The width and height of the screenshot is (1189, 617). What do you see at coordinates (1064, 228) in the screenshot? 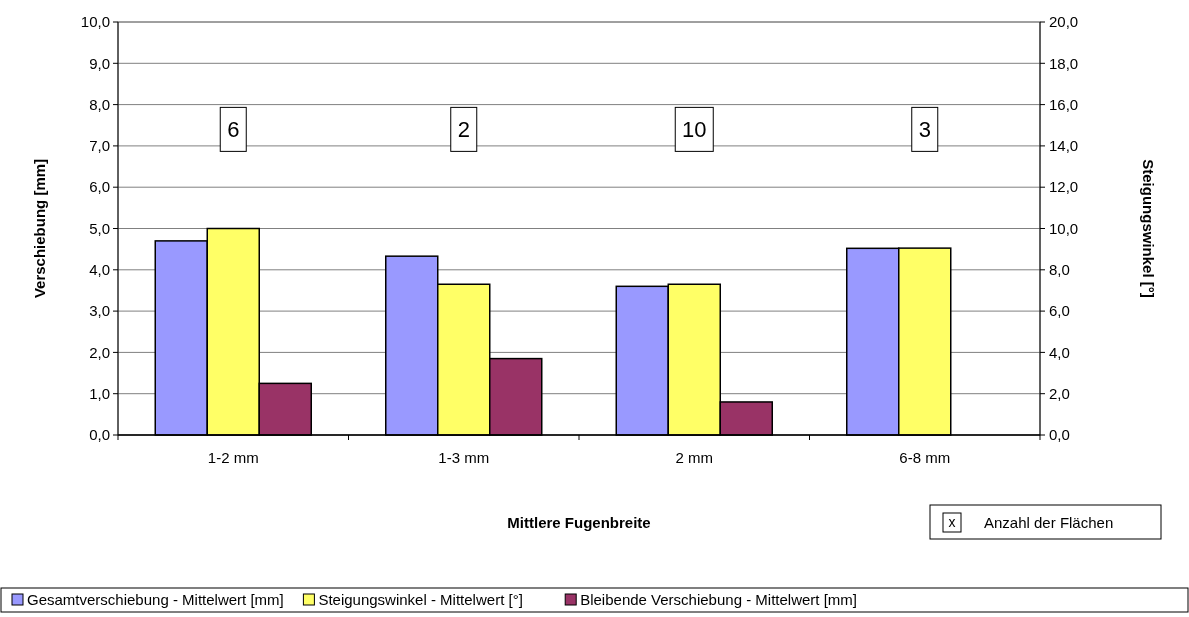
I see `y2-tick-label: 10,0` at bounding box center [1064, 228].